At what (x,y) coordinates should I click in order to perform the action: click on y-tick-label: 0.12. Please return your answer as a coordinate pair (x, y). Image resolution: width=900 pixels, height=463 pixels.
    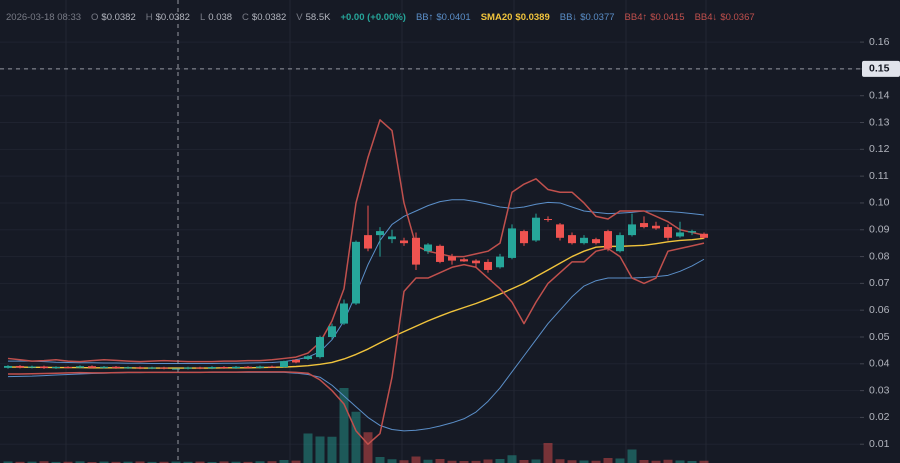
    Looking at the image, I should click on (879, 149).